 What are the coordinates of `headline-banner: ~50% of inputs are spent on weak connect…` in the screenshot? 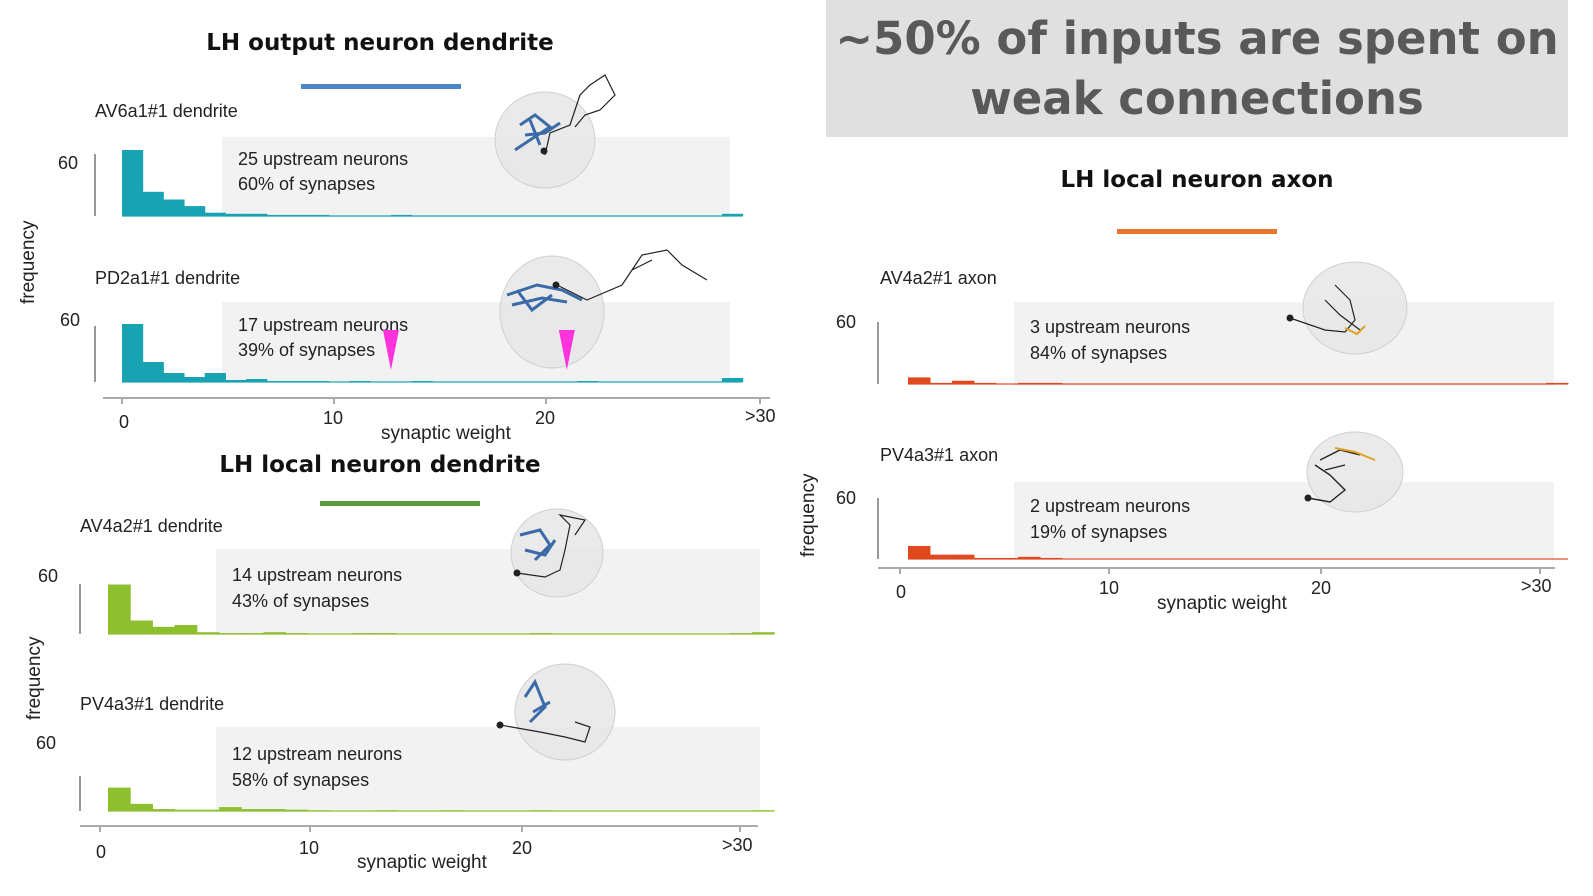 It's located at (1197, 68).